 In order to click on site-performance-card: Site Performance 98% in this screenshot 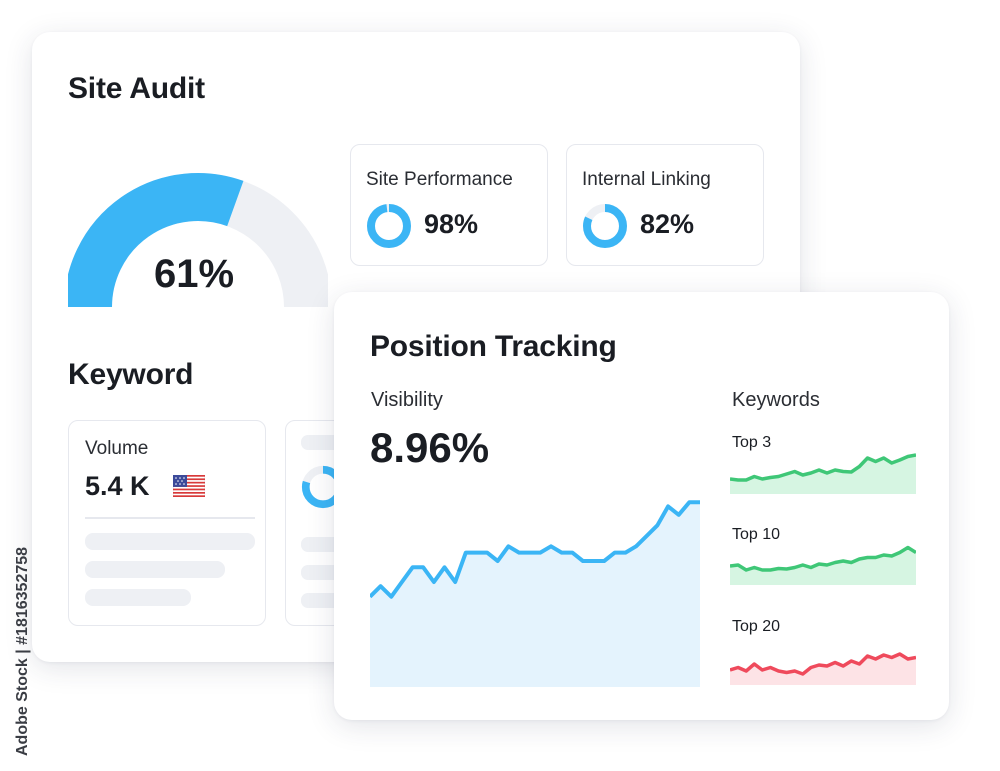, I will do `click(449, 205)`.